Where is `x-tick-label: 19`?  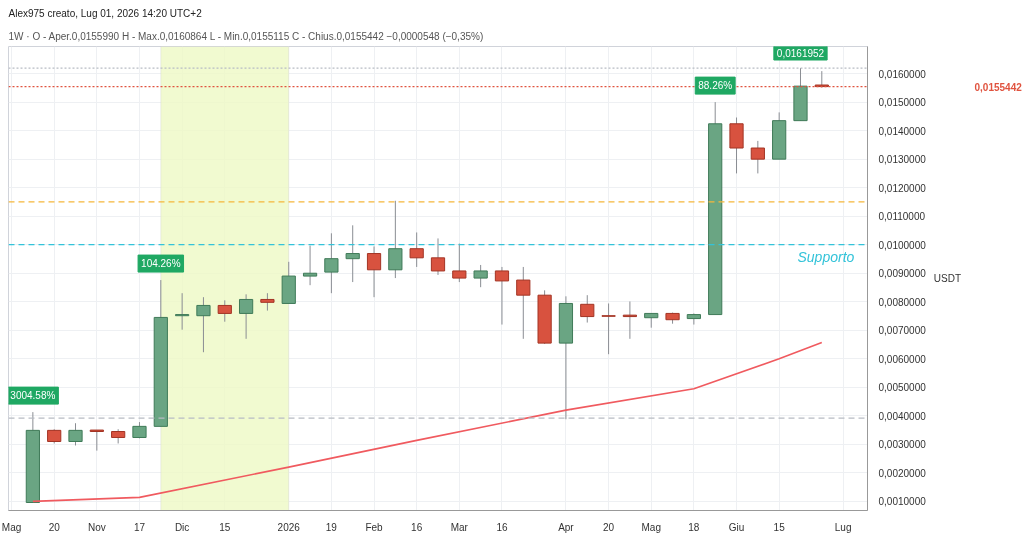
x-tick-label: 19 is located at coordinates (331, 527).